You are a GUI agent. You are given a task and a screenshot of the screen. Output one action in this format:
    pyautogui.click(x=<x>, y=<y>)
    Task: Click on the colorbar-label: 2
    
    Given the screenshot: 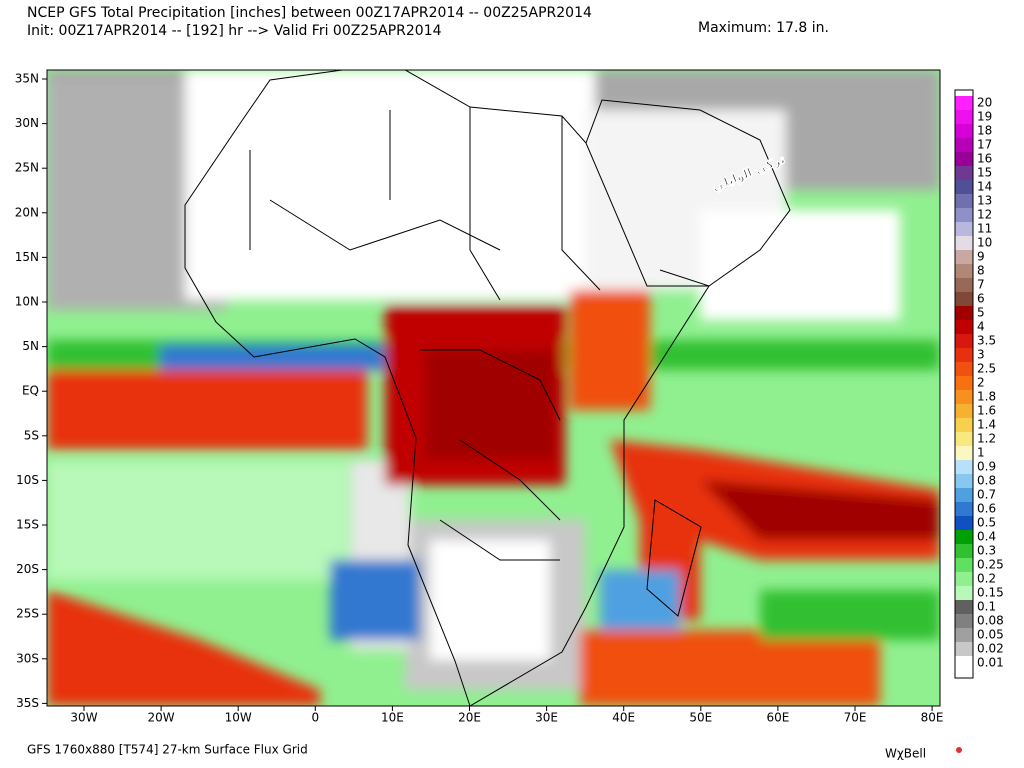 What is the action you would take?
    pyautogui.click(x=981, y=383)
    